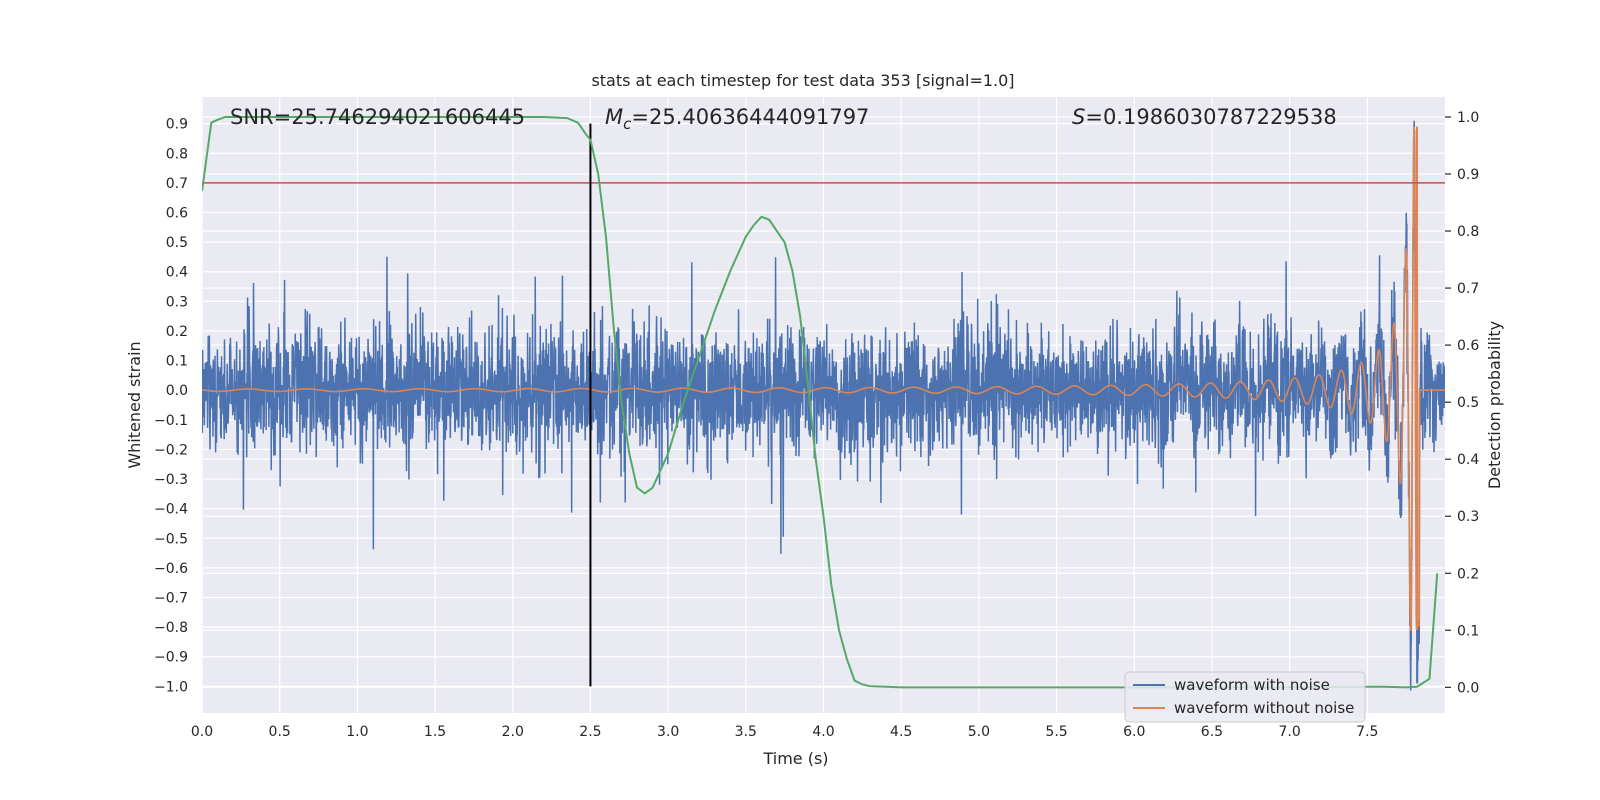 The height and width of the screenshot is (800, 1600). I want to click on x-tick-label: 2.5, so click(590, 732).